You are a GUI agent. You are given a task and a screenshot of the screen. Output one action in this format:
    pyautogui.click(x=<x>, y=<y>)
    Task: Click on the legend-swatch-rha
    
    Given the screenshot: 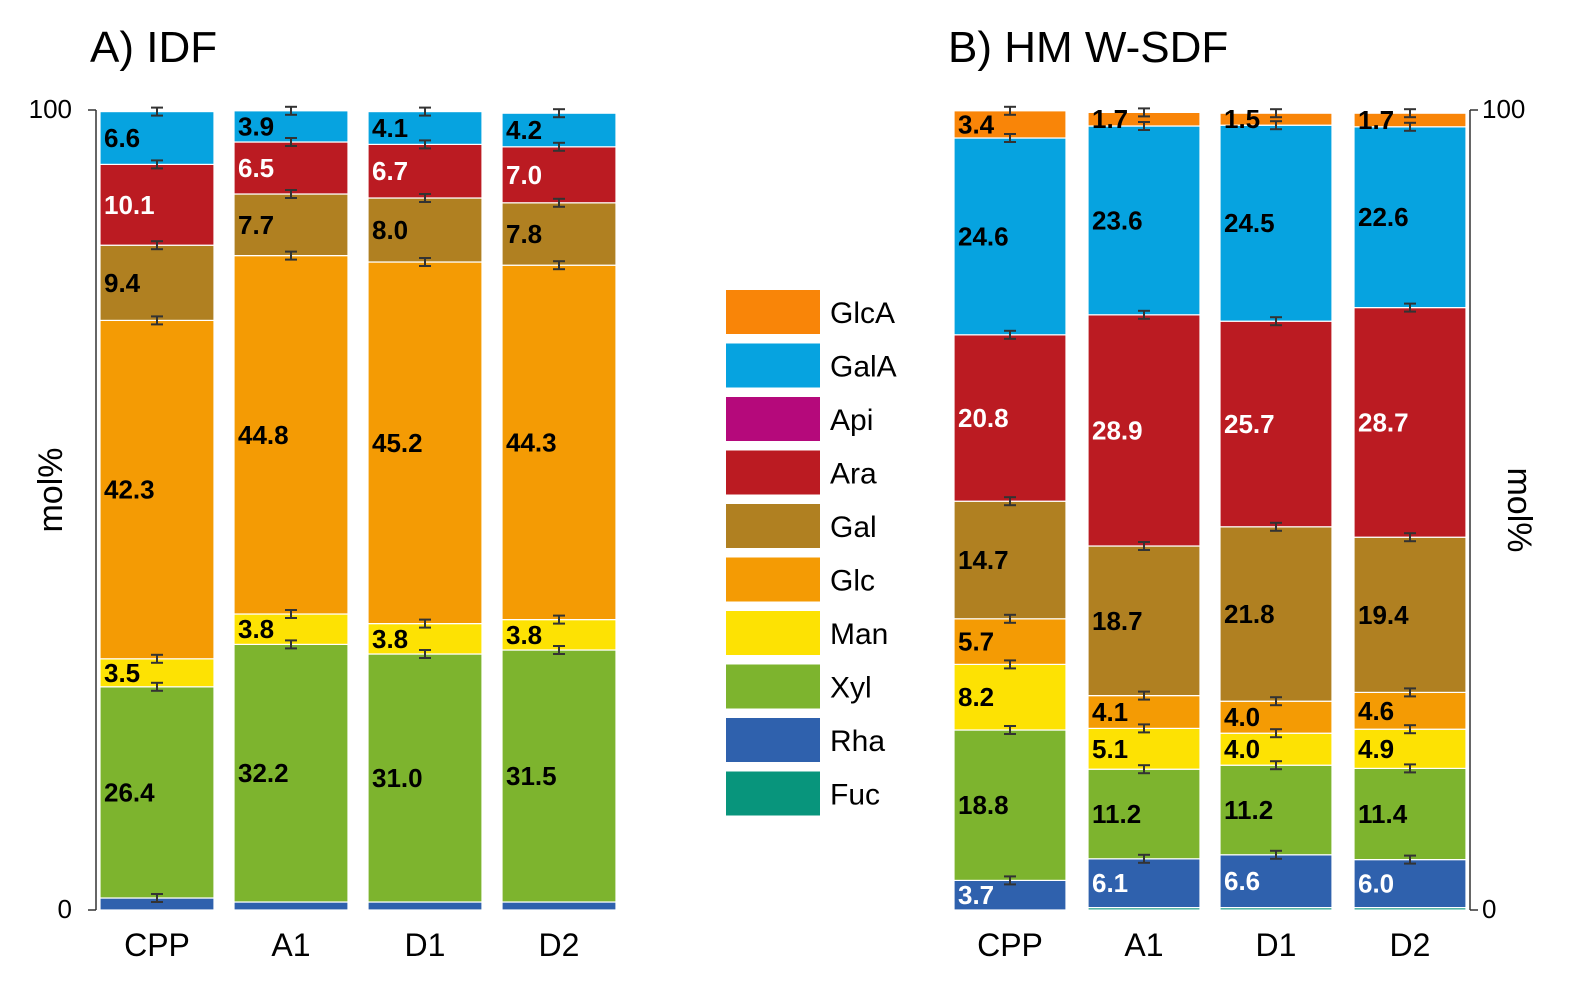 What is the action you would take?
    pyautogui.click(x=773, y=740)
    